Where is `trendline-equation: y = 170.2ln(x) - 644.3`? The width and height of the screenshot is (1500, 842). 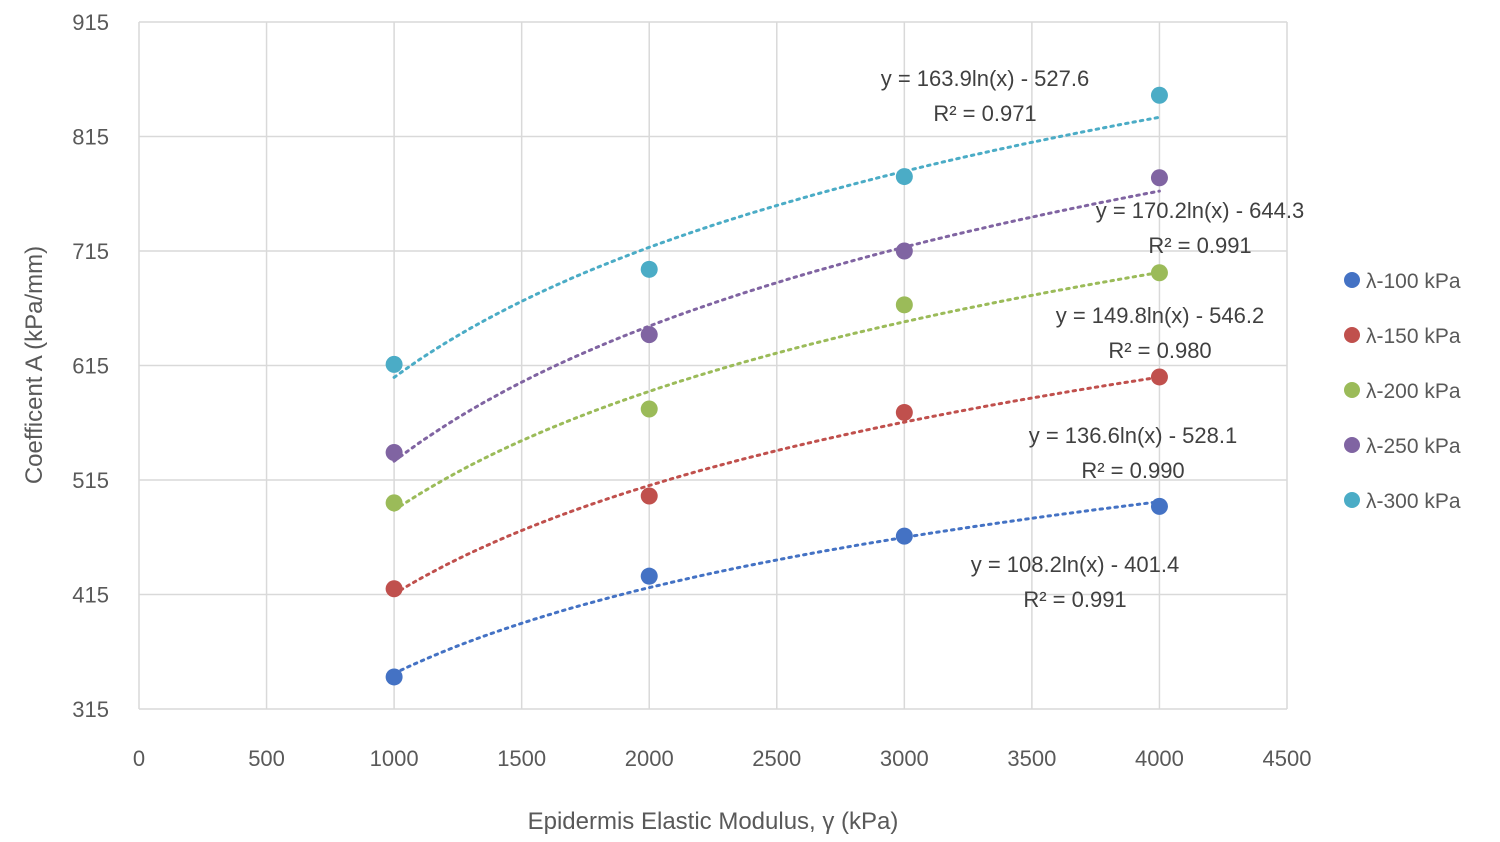 trendline-equation: y = 170.2ln(x) - 644.3 is located at coordinates (1200, 210).